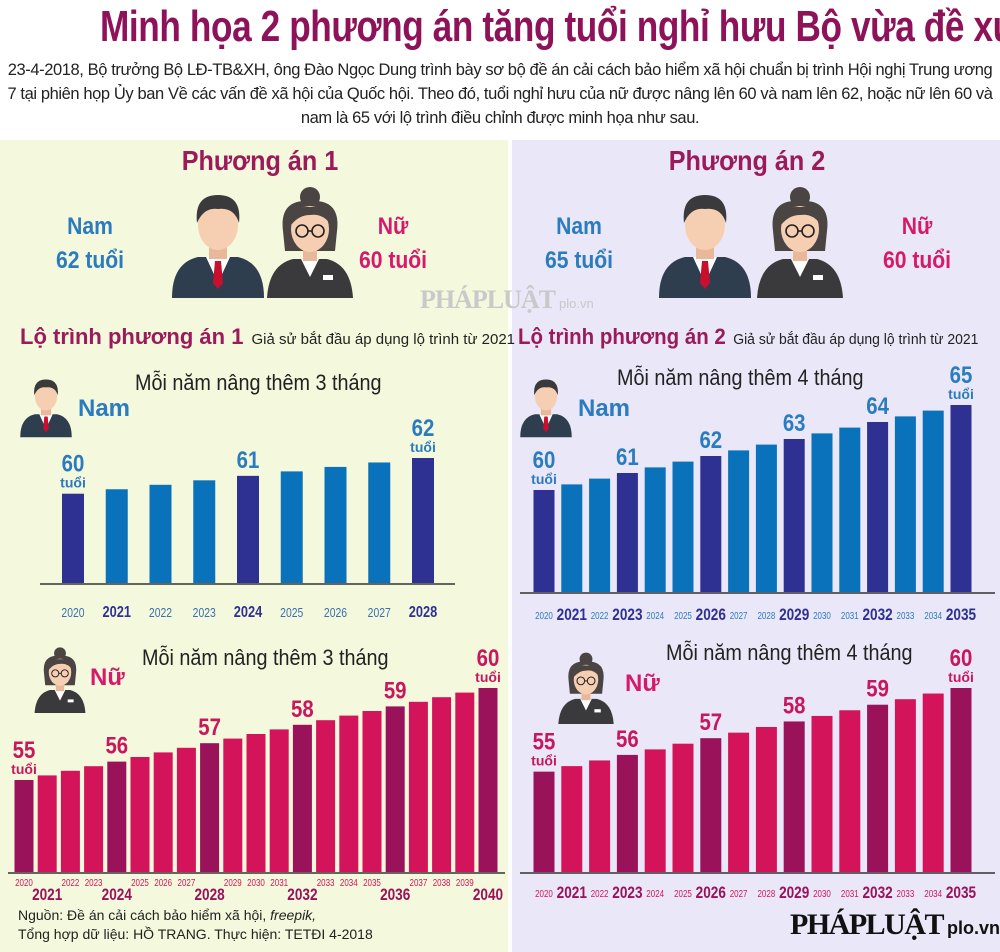 This screenshot has width=1000, height=952. Describe the element at coordinates (961, 893) in the screenshot. I see `year-label-2035: 2035` at that location.